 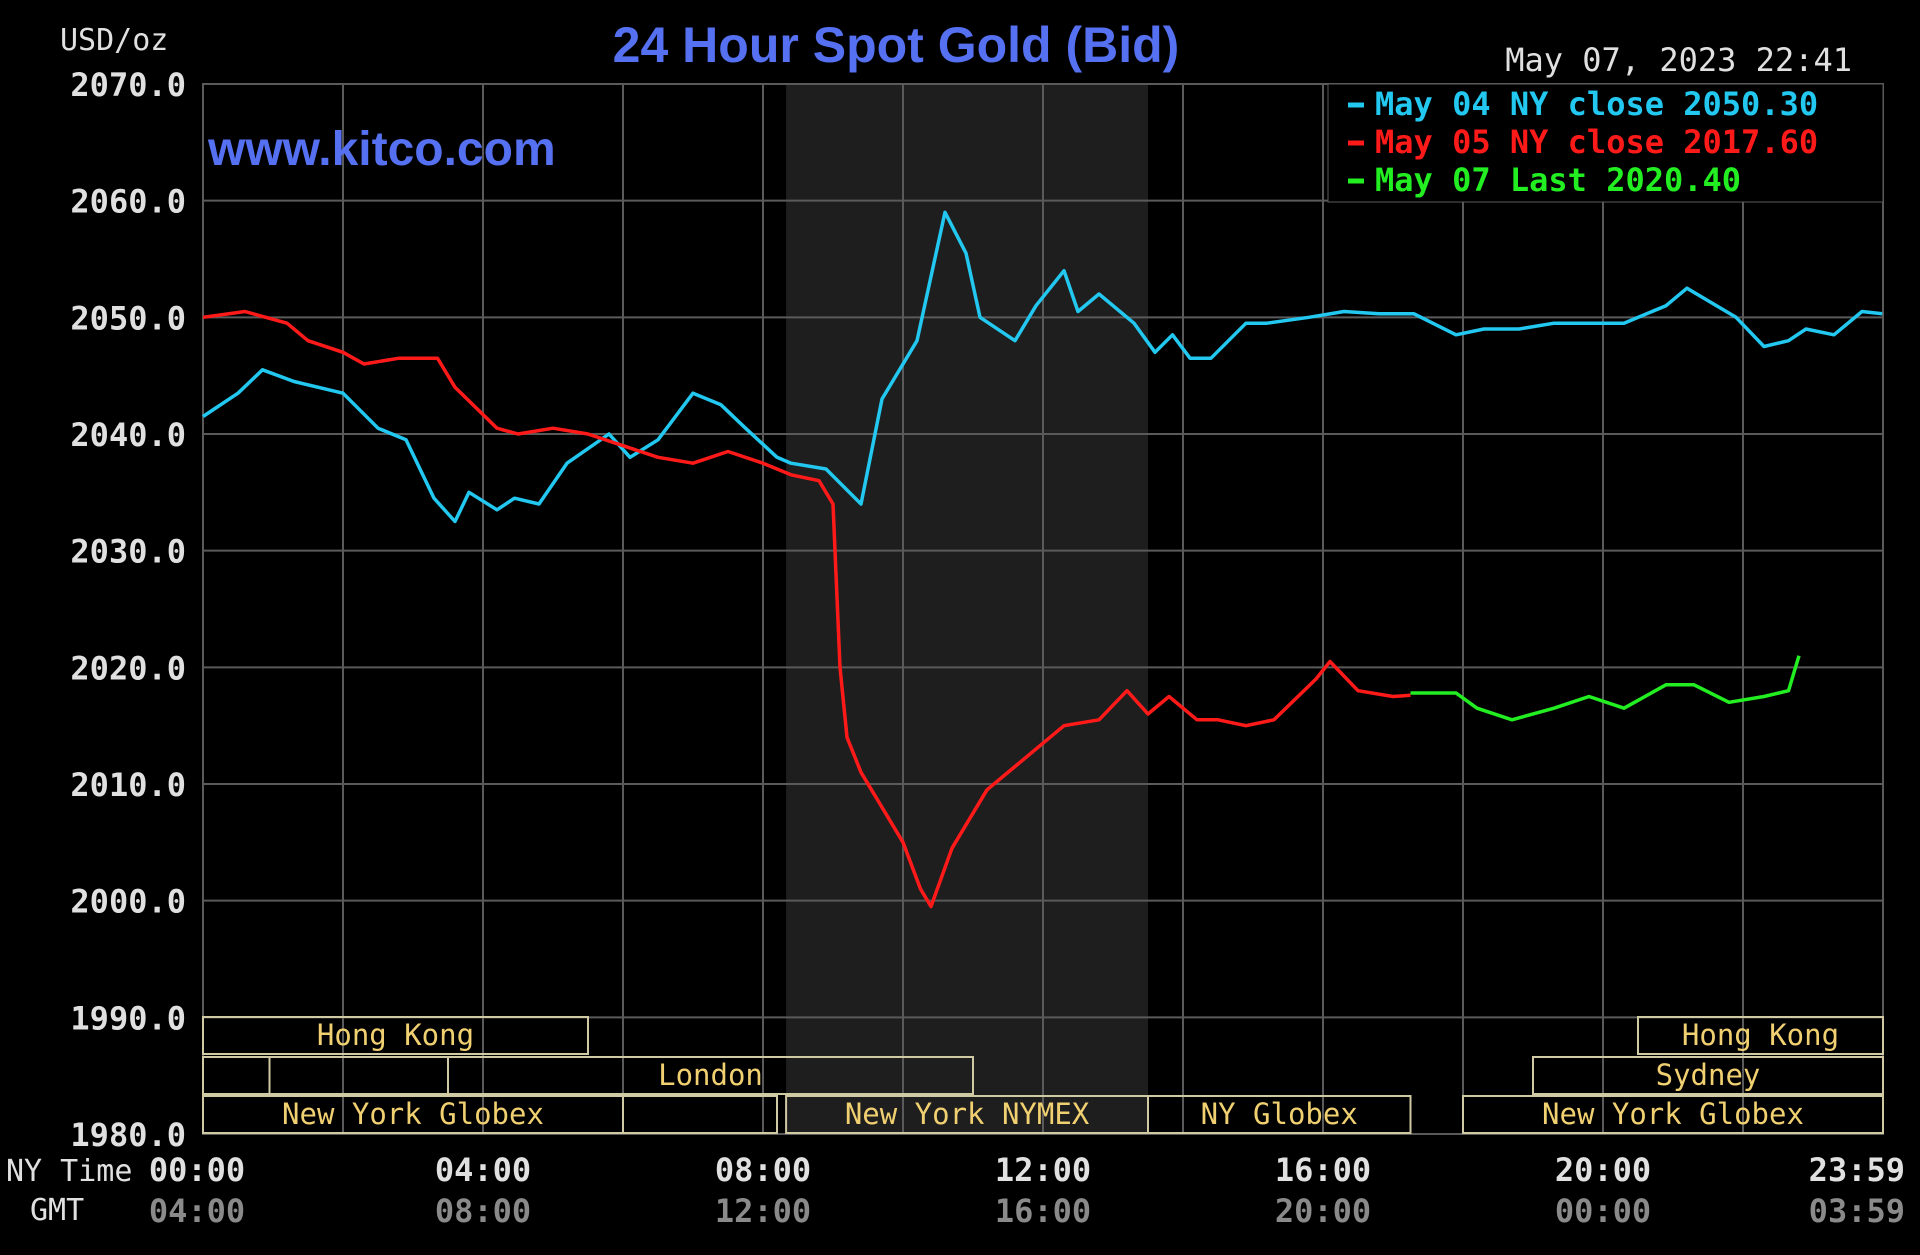 I want to click on session-label: NY Globex, so click(x=1279, y=1114).